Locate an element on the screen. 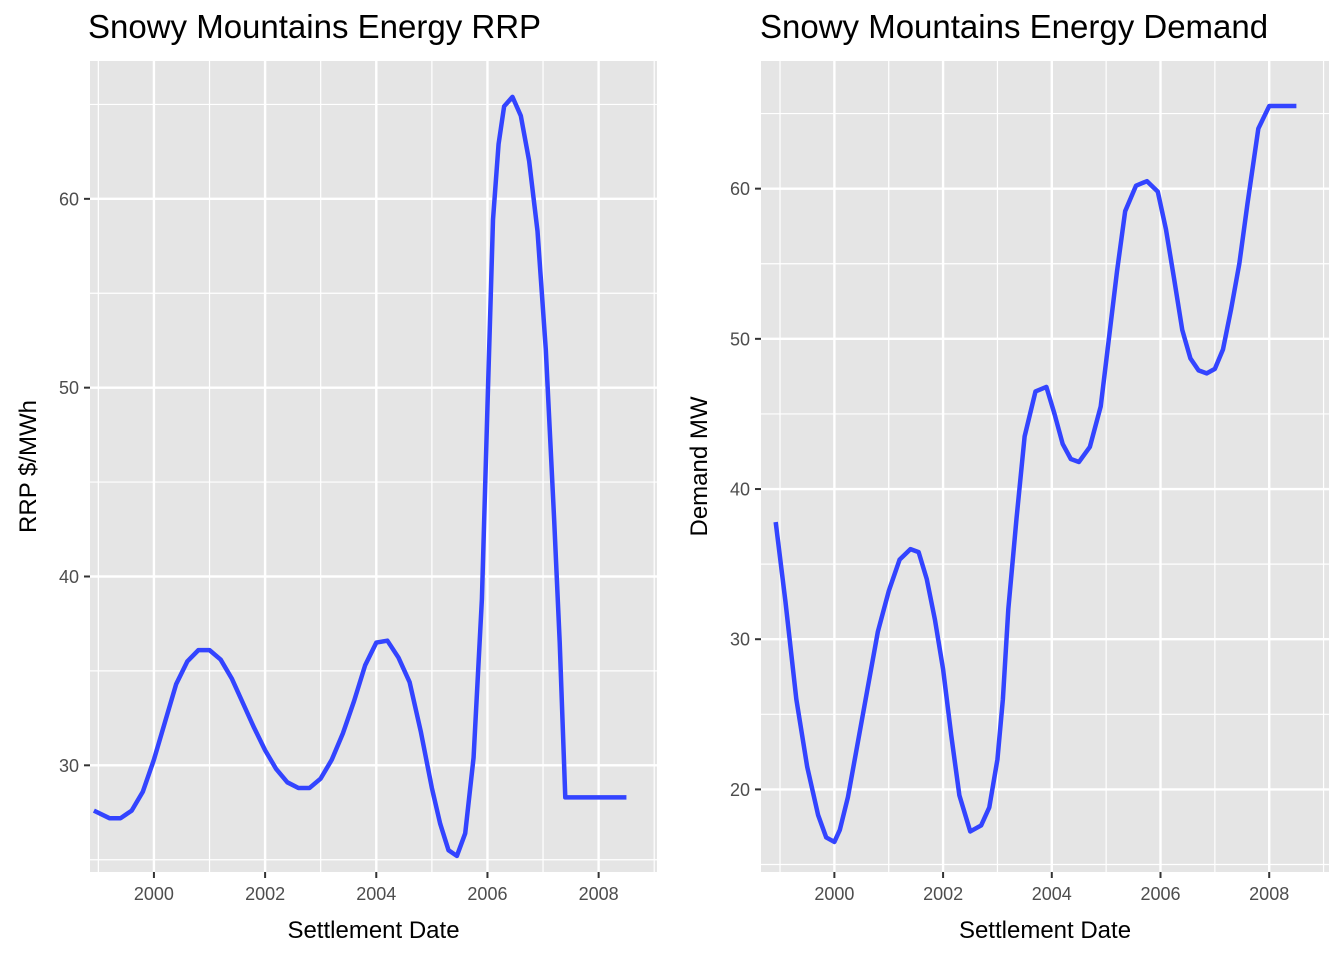 This screenshot has height=960, width=1344. chart-title-rrp: Snowy Mountains Energy RRP is located at coordinates (315, 26).